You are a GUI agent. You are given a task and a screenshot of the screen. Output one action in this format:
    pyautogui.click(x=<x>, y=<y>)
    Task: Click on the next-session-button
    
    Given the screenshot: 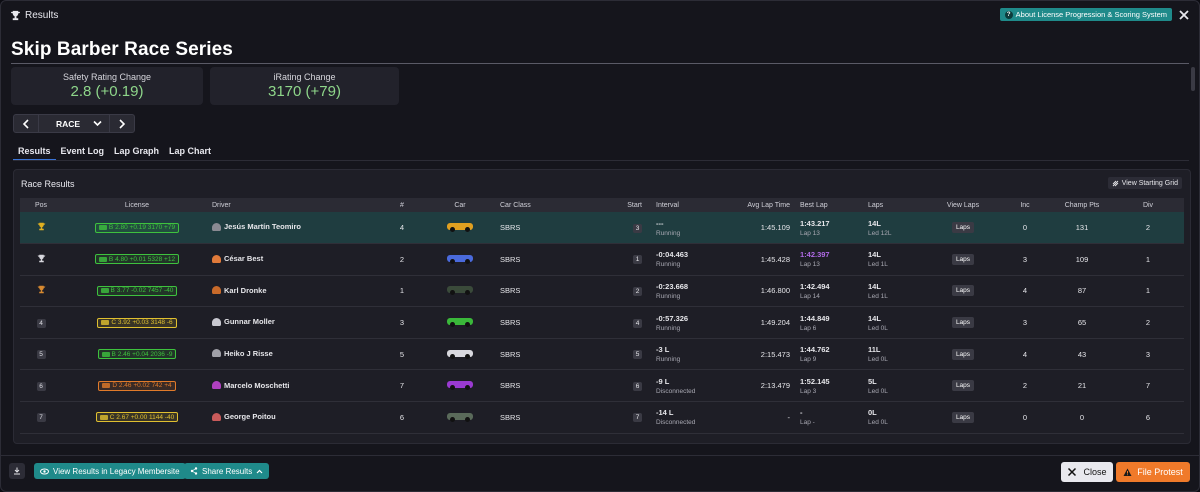 What is the action you would take?
    pyautogui.click(x=122, y=123)
    